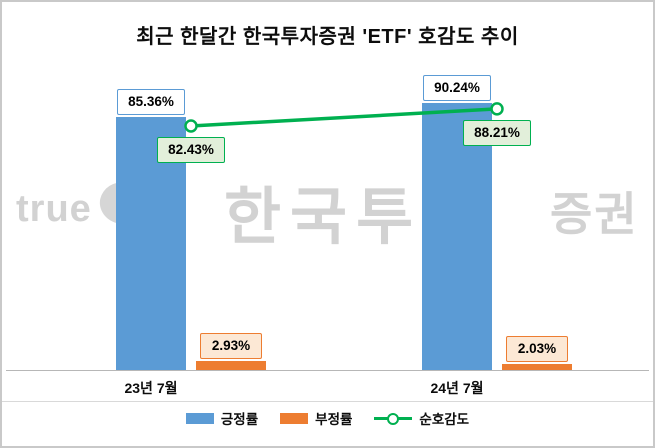 This screenshot has width=655, height=448. I want to click on watermark-text-true: true, so click(54, 209).